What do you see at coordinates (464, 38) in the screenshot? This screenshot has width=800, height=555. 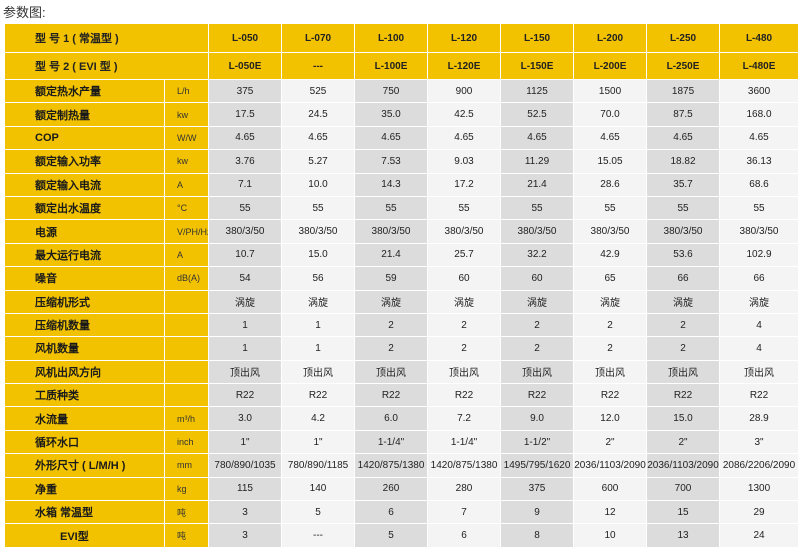 I see `model-cell: L-120` at bounding box center [464, 38].